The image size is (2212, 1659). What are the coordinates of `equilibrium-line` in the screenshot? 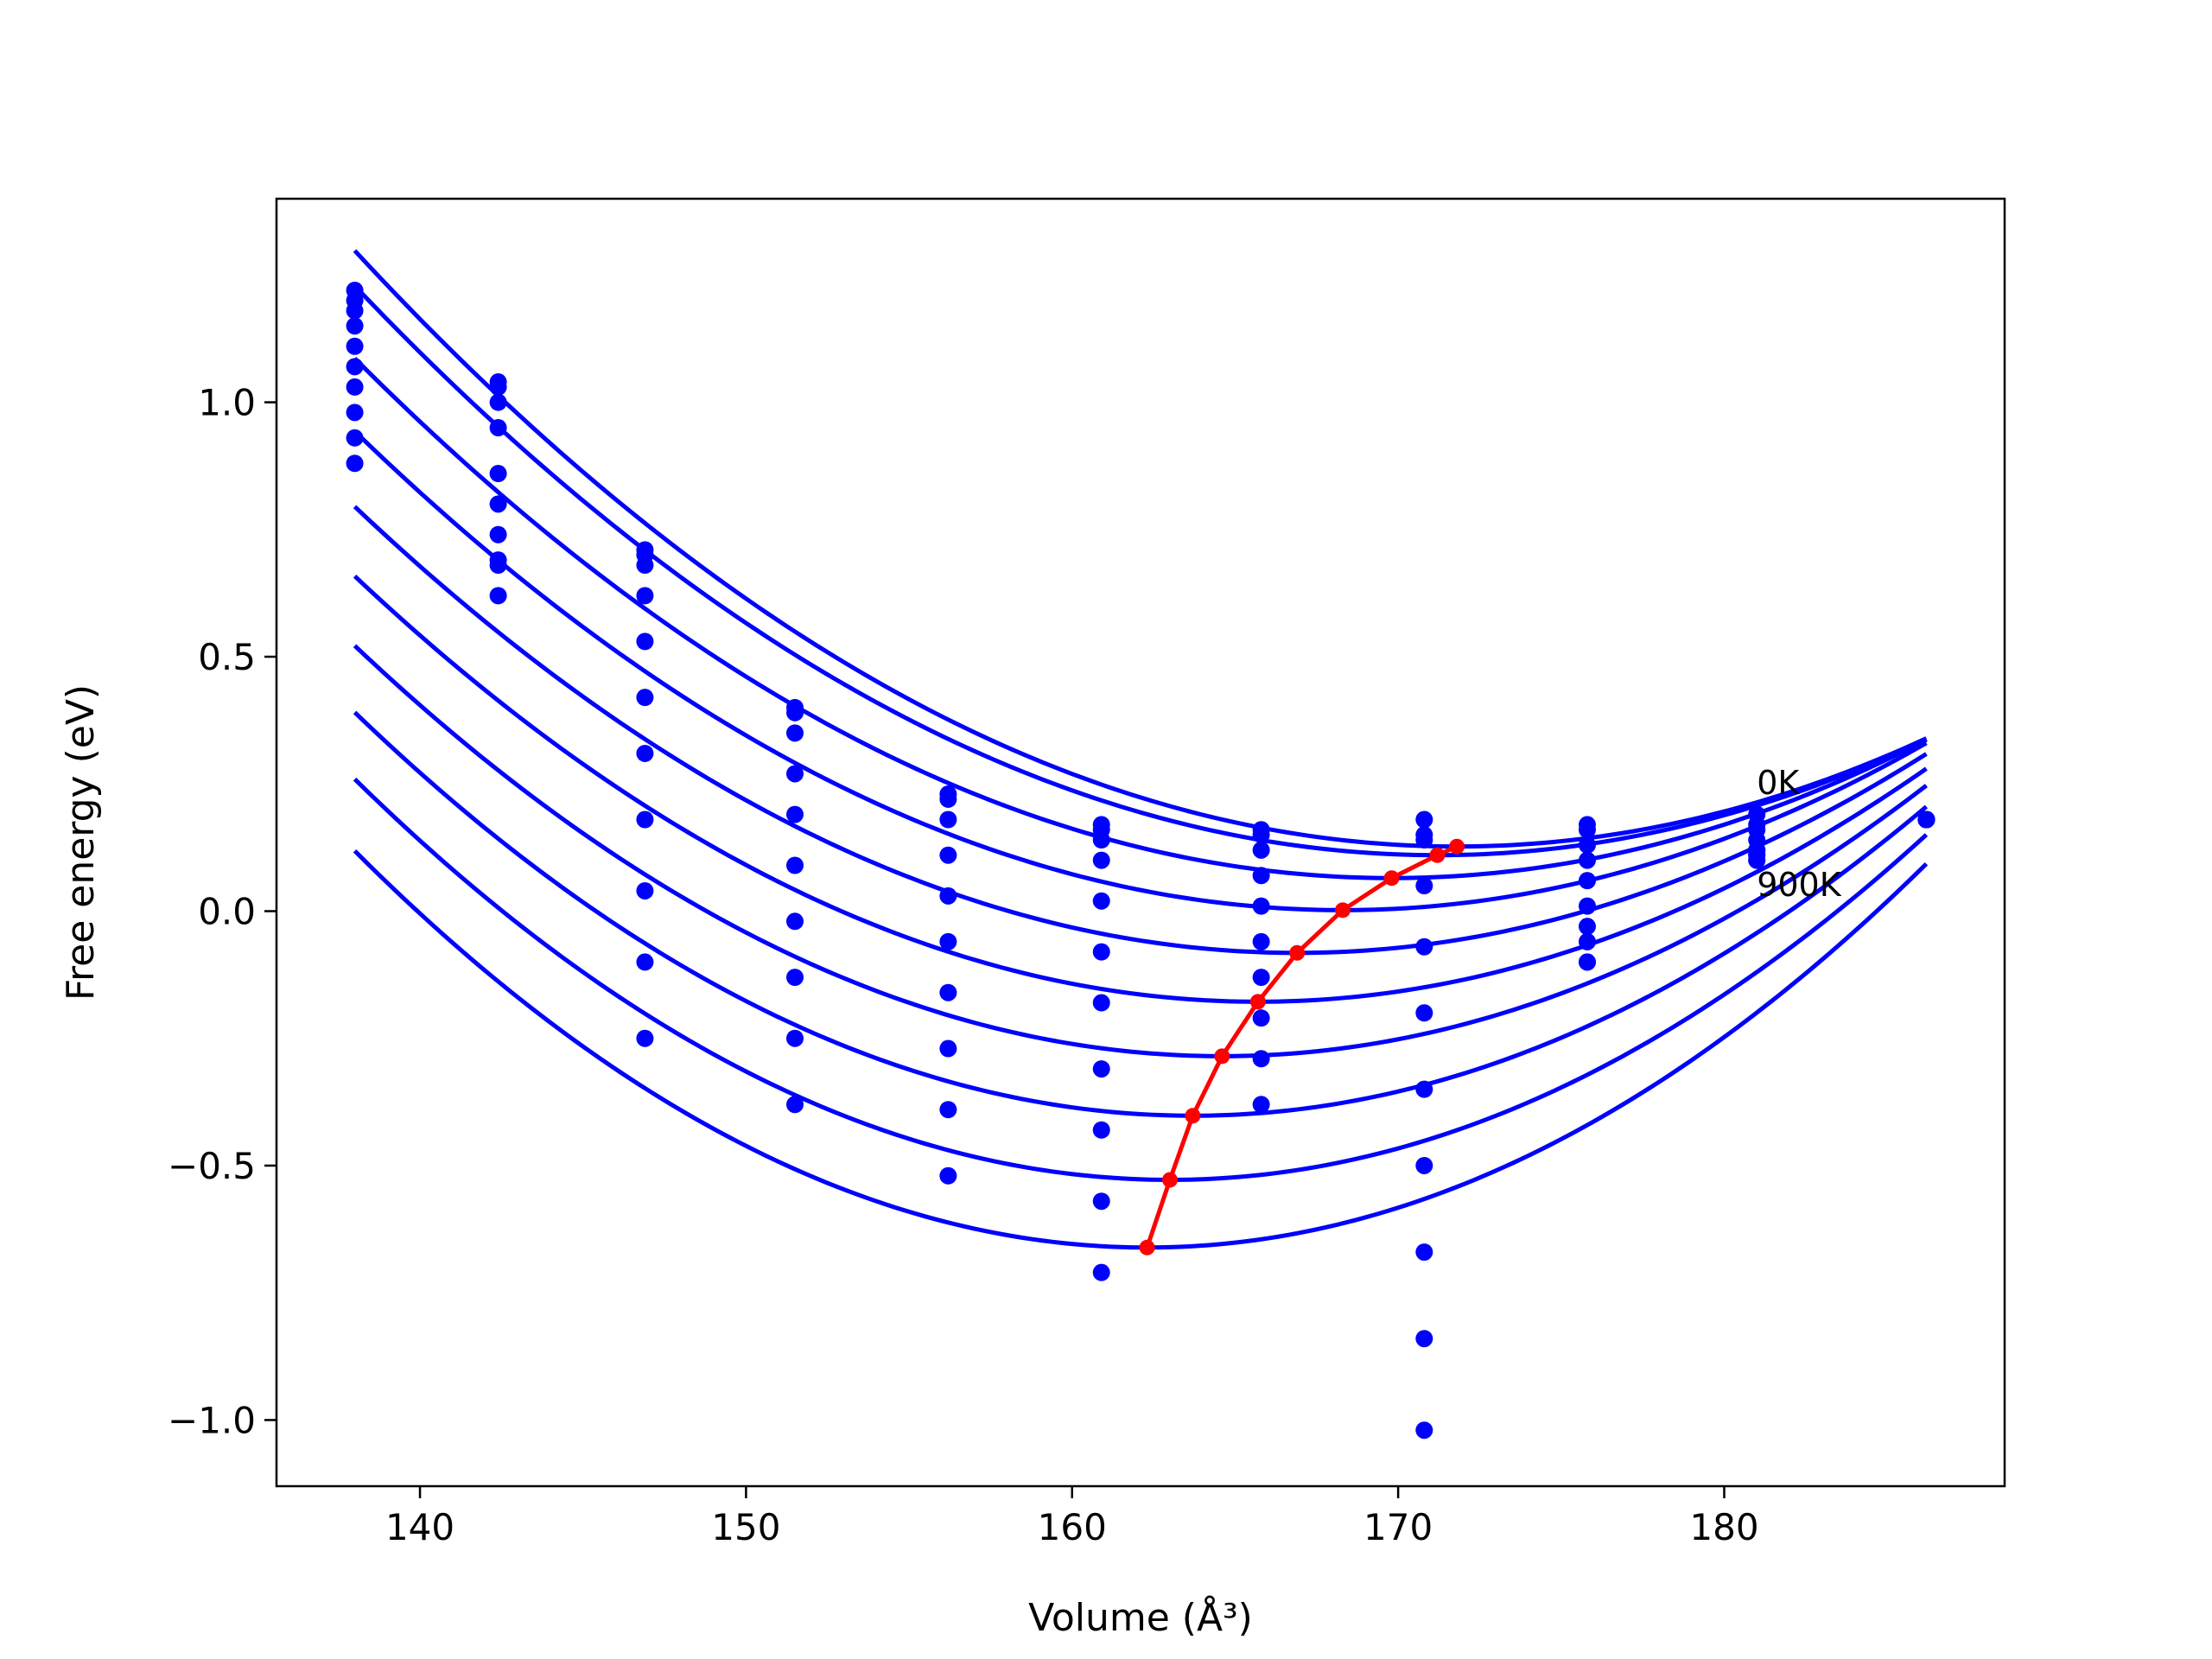 It's located at (1302, 1046).